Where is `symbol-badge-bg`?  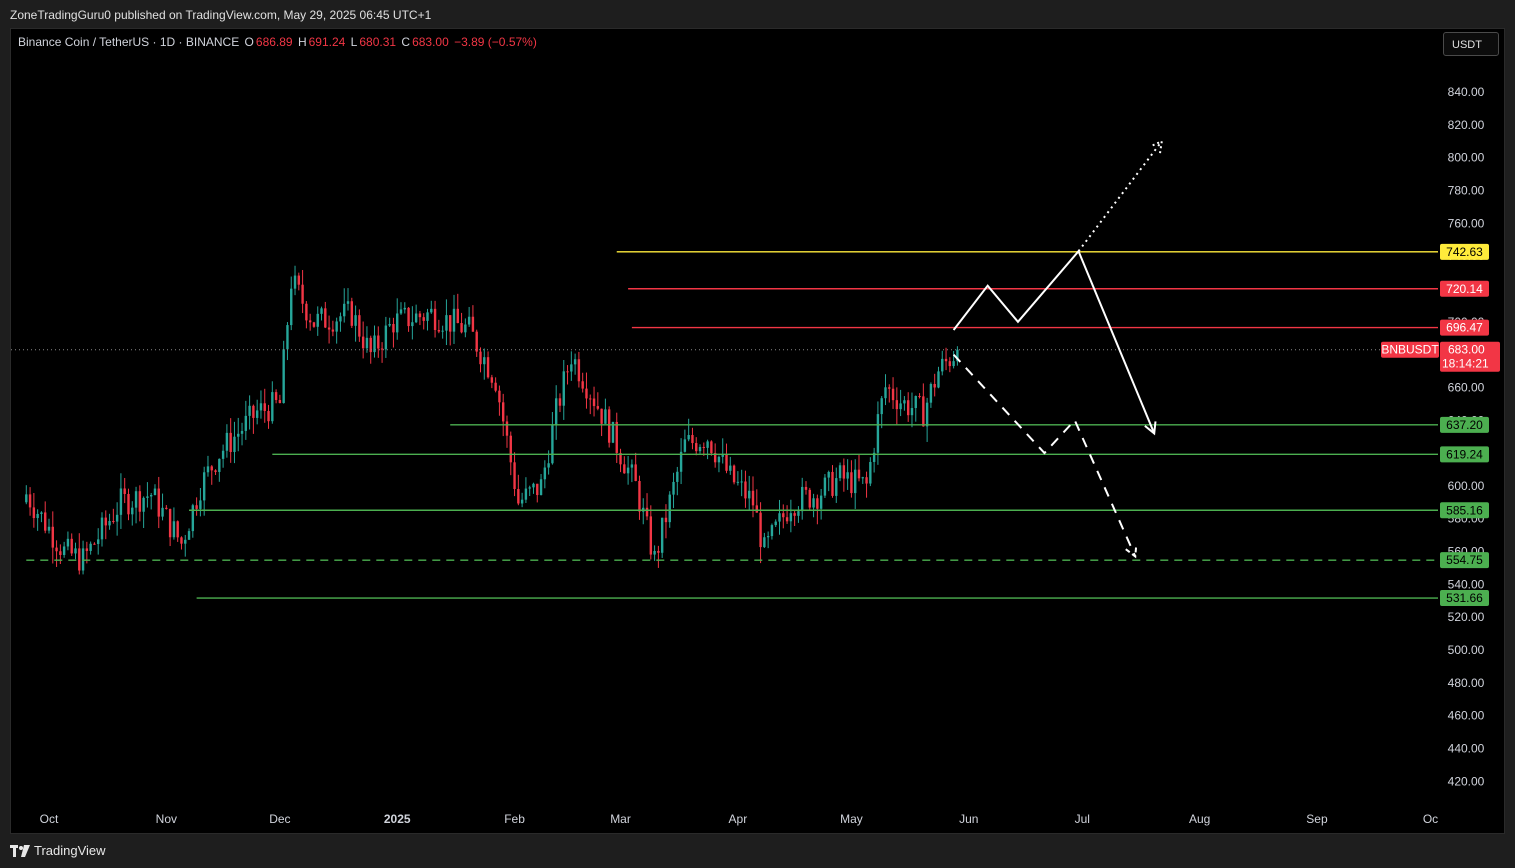
symbol-badge-bg is located at coordinates (1410, 349).